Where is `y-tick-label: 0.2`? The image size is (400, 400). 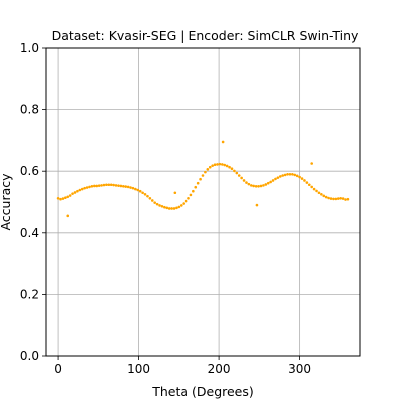 y-tick-label: 0.2 is located at coordinates (29, 294).